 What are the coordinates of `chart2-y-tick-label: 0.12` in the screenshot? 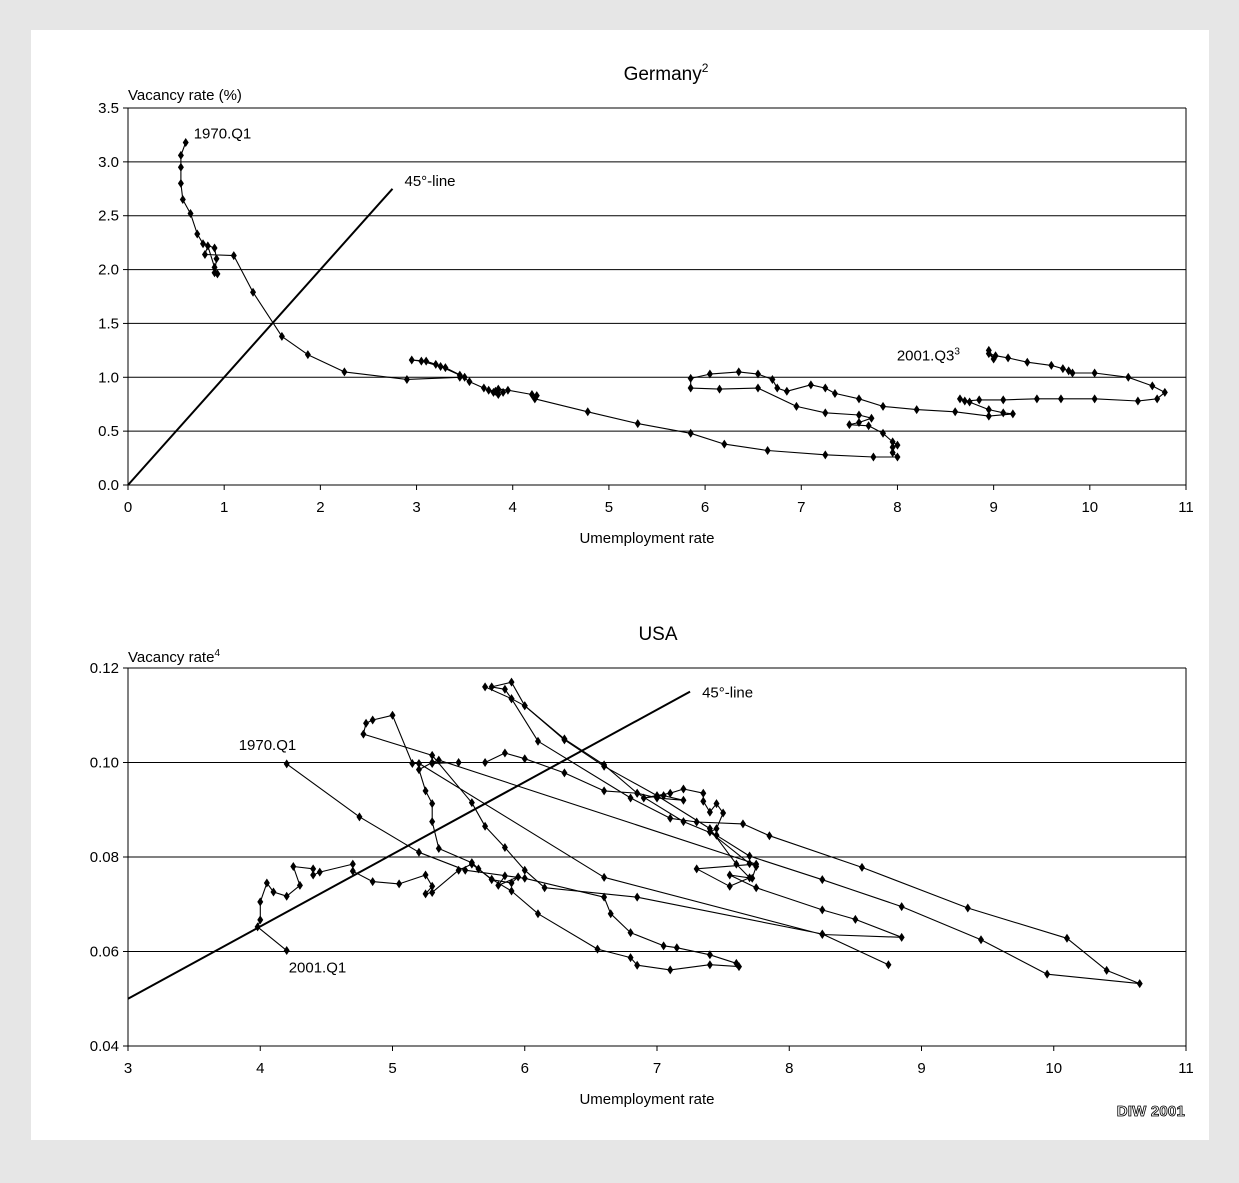 It's located at (104, 668).